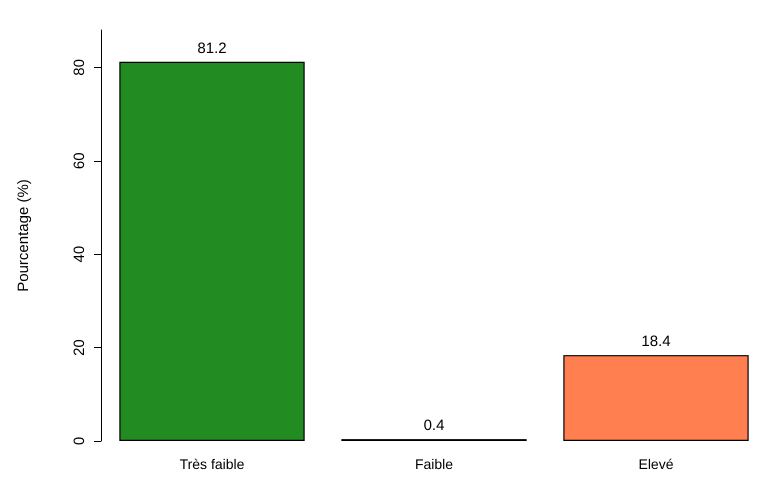 The image size is (769, 482). What do you see at coordinates (79, 441) in the screenshot?
I see `y-tick-label: 0` at bounding box center [79, 441].